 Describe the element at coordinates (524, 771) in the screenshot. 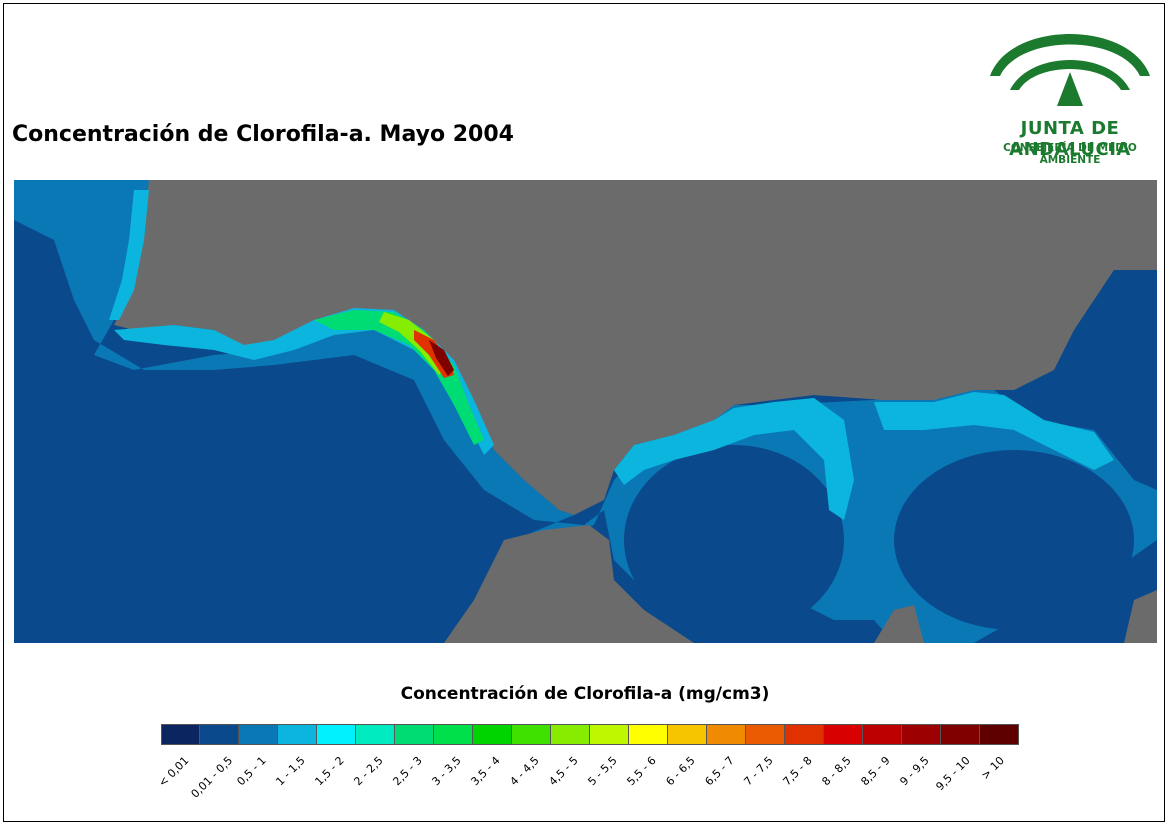

I see `legend-label: 4 - 4,5` at that location.